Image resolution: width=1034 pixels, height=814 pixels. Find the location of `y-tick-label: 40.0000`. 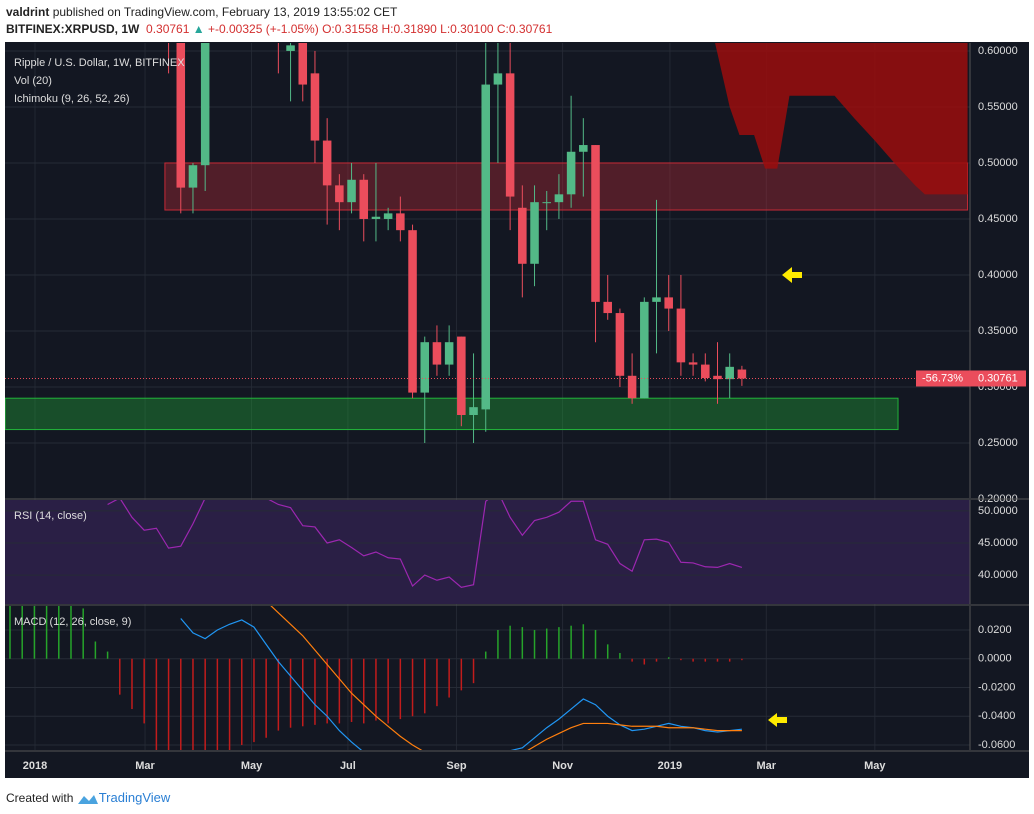

y-tick-label: 40.0000 is located at coordinates (998, 575).